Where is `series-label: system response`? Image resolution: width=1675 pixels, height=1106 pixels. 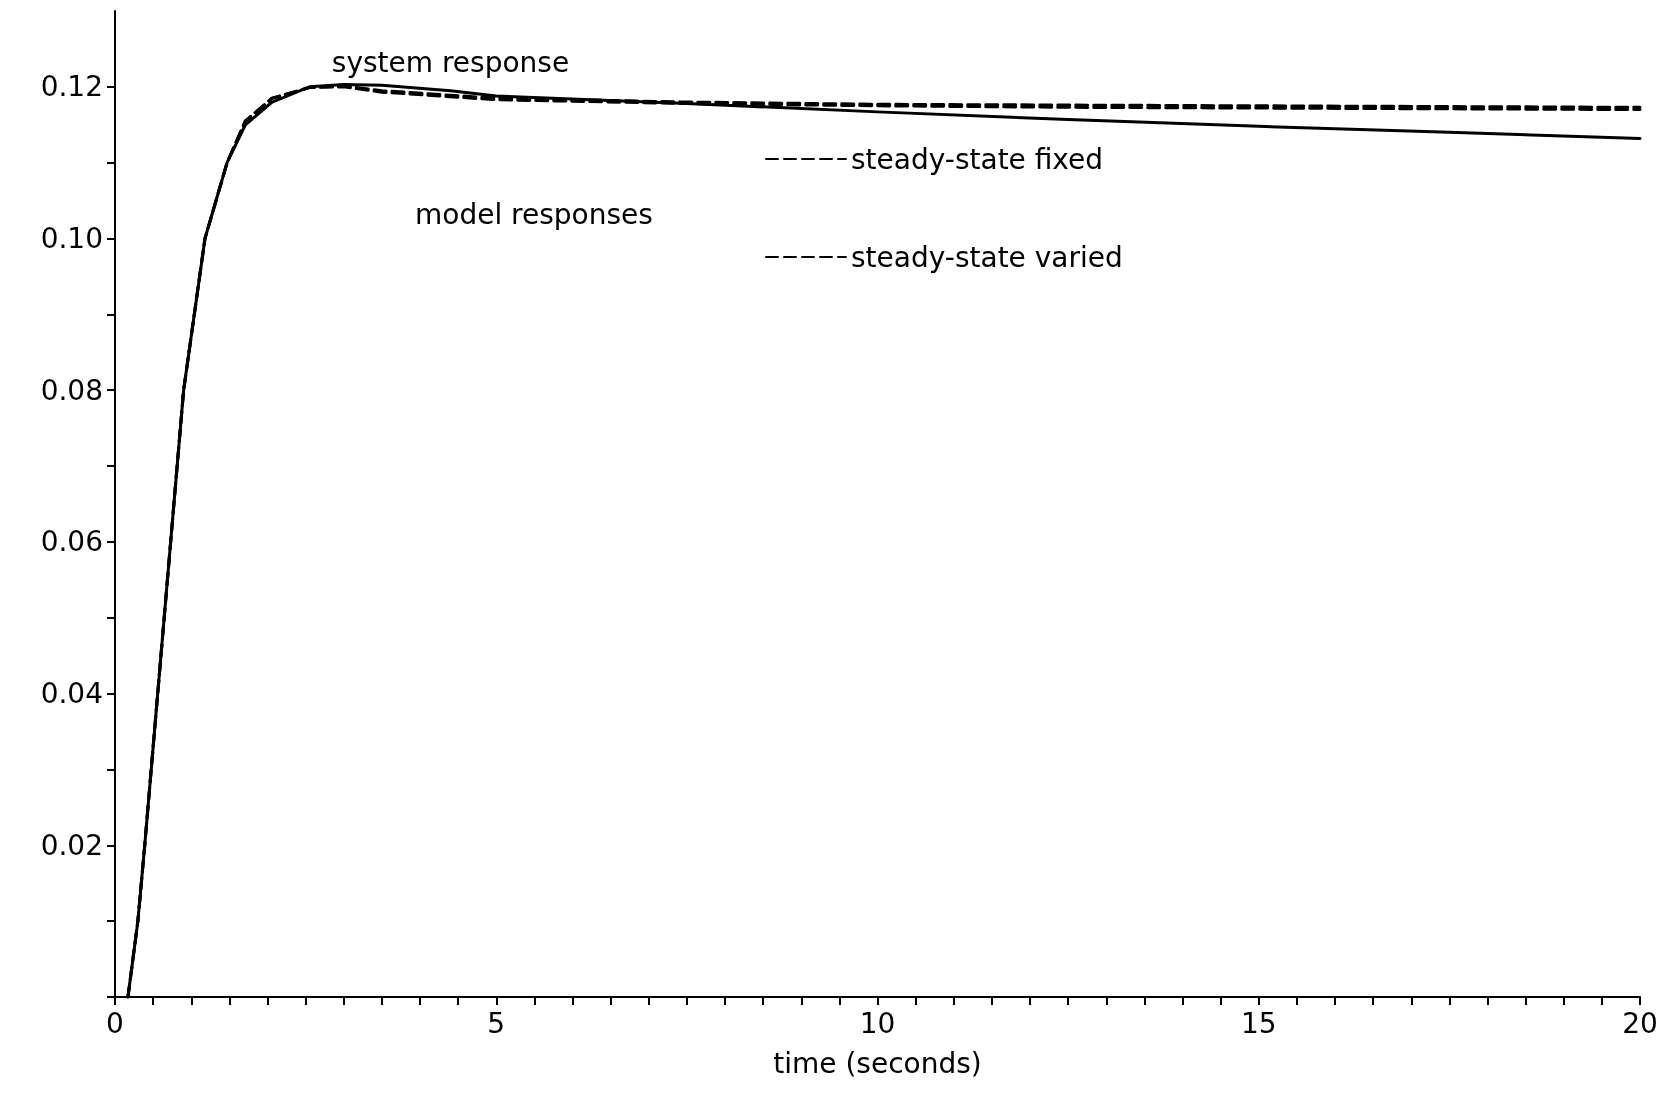 series-label: system response is located at coordinates (450, 63).